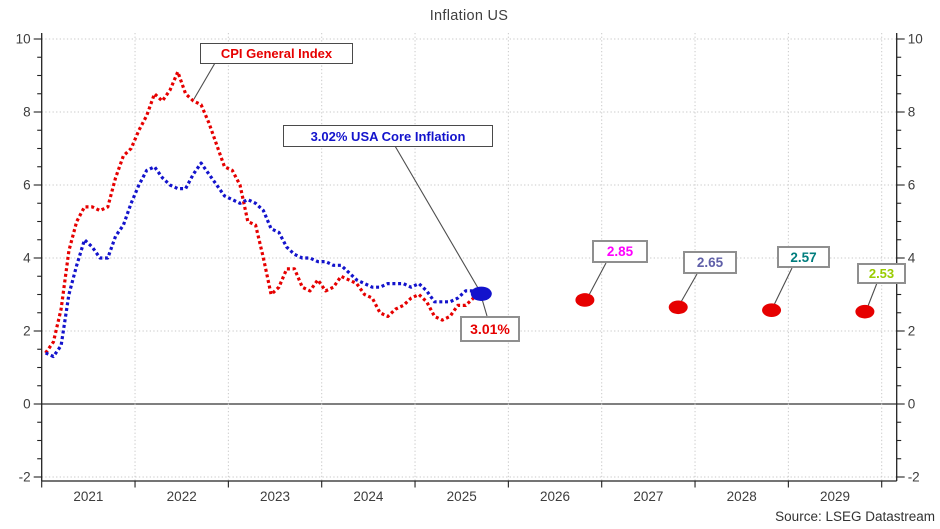 The height and width of the screenshot is (529, 940). Describe the element at coordinates (648, 496) in the screenshot. I see `svg-text: 2027` at that location.